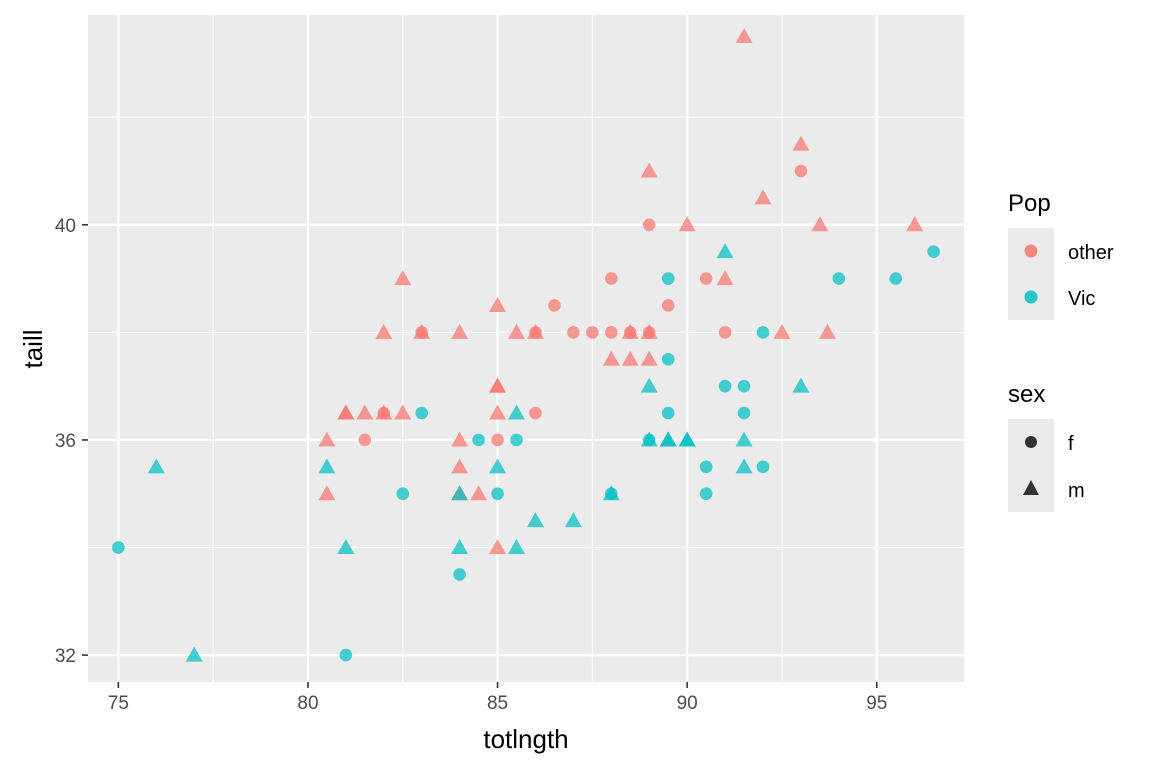 Image resolution: width=1152 pixels, height=768 pixels. I want to click on legend-sex: sex f m, so click(1046, 446).